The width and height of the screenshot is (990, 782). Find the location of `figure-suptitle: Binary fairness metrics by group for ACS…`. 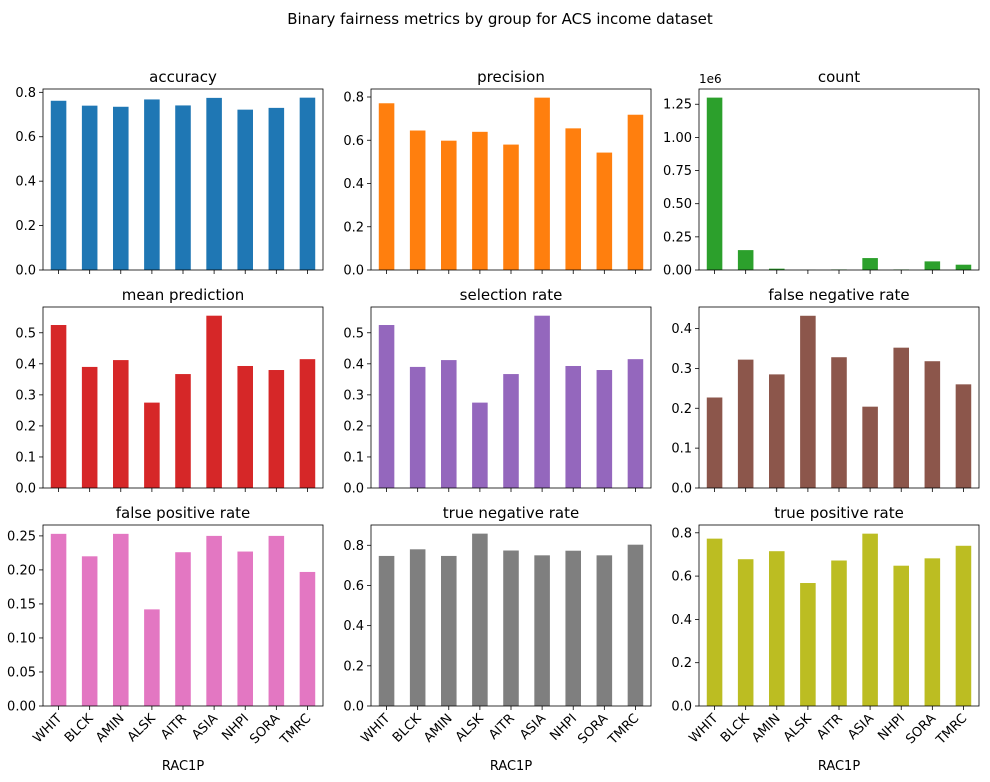

figure-suptitle: Binary fairness metrics by group for ACS… is located at coordinates (500, 19).